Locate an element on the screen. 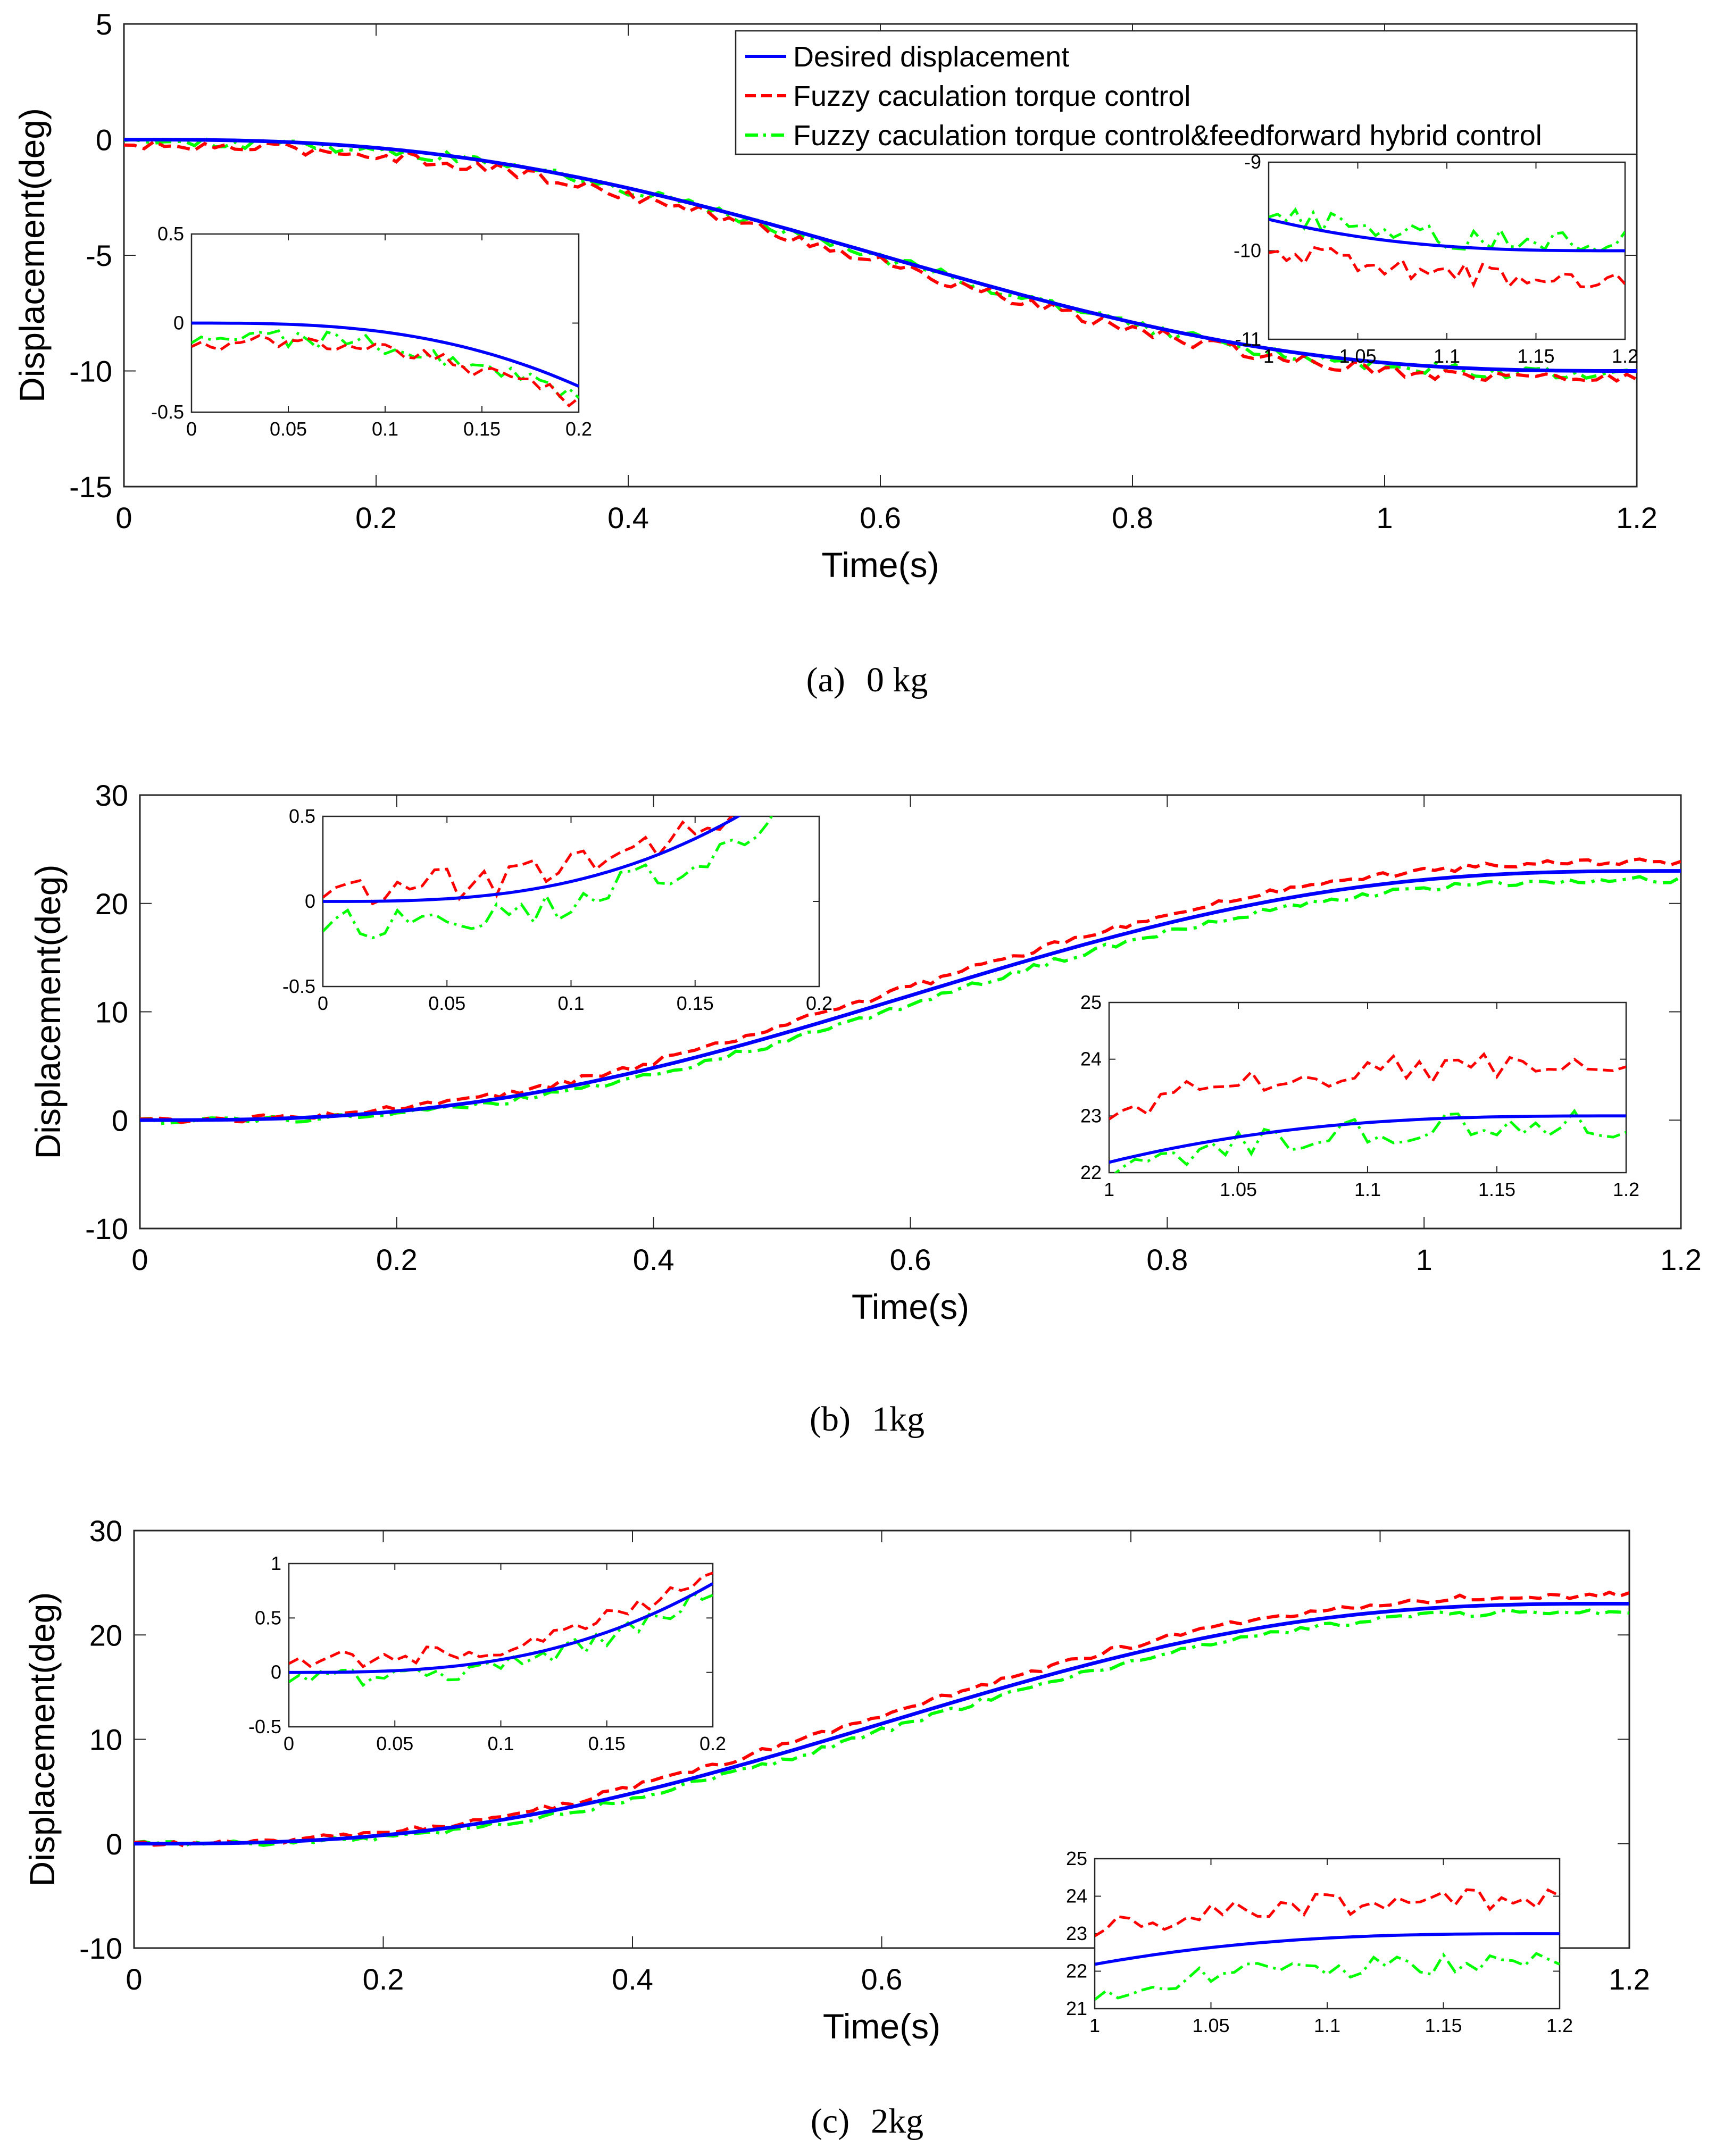 Image resolution: width=1724 pixels, height=2156 pixels. inset-axis-xtick-label: 0.1 is located at coordinates (500, 1744).